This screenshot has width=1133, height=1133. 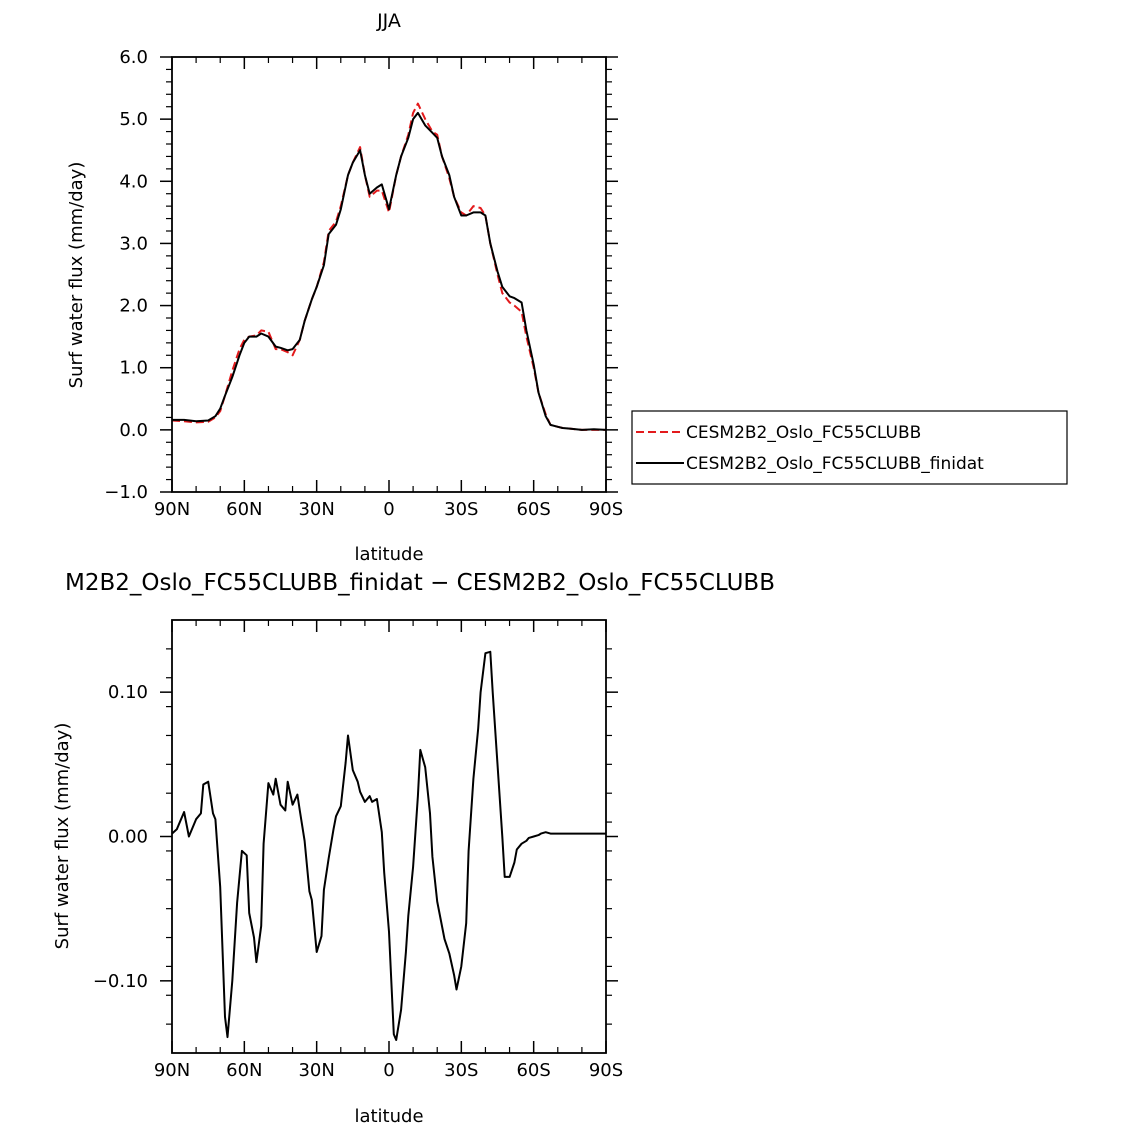 What do you see at coordinates (133, 57) in the screenshot?
I see `y-tick-label: 6.0` at bounding box center [133, 57].